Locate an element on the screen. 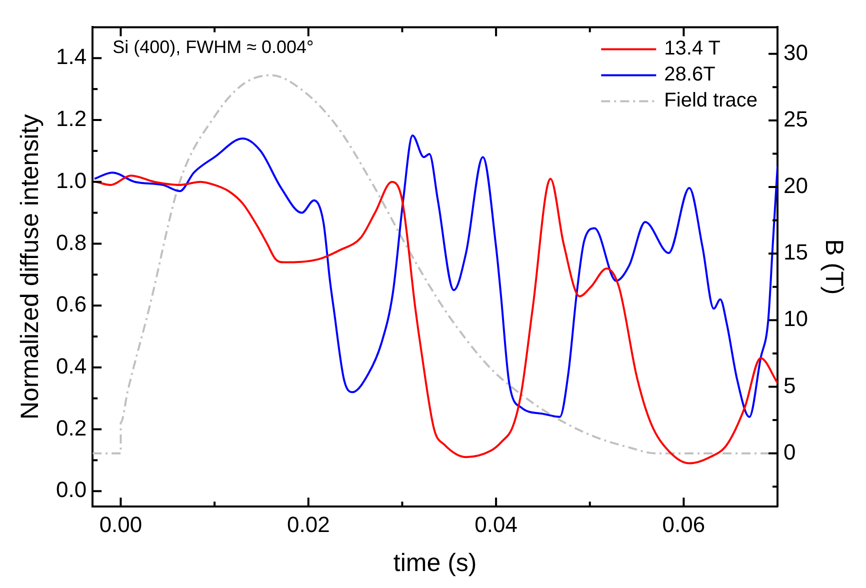 The height and width of the screenshot is (588, 866). y2-tick-label: 25 is located at coordinates (796, 119).